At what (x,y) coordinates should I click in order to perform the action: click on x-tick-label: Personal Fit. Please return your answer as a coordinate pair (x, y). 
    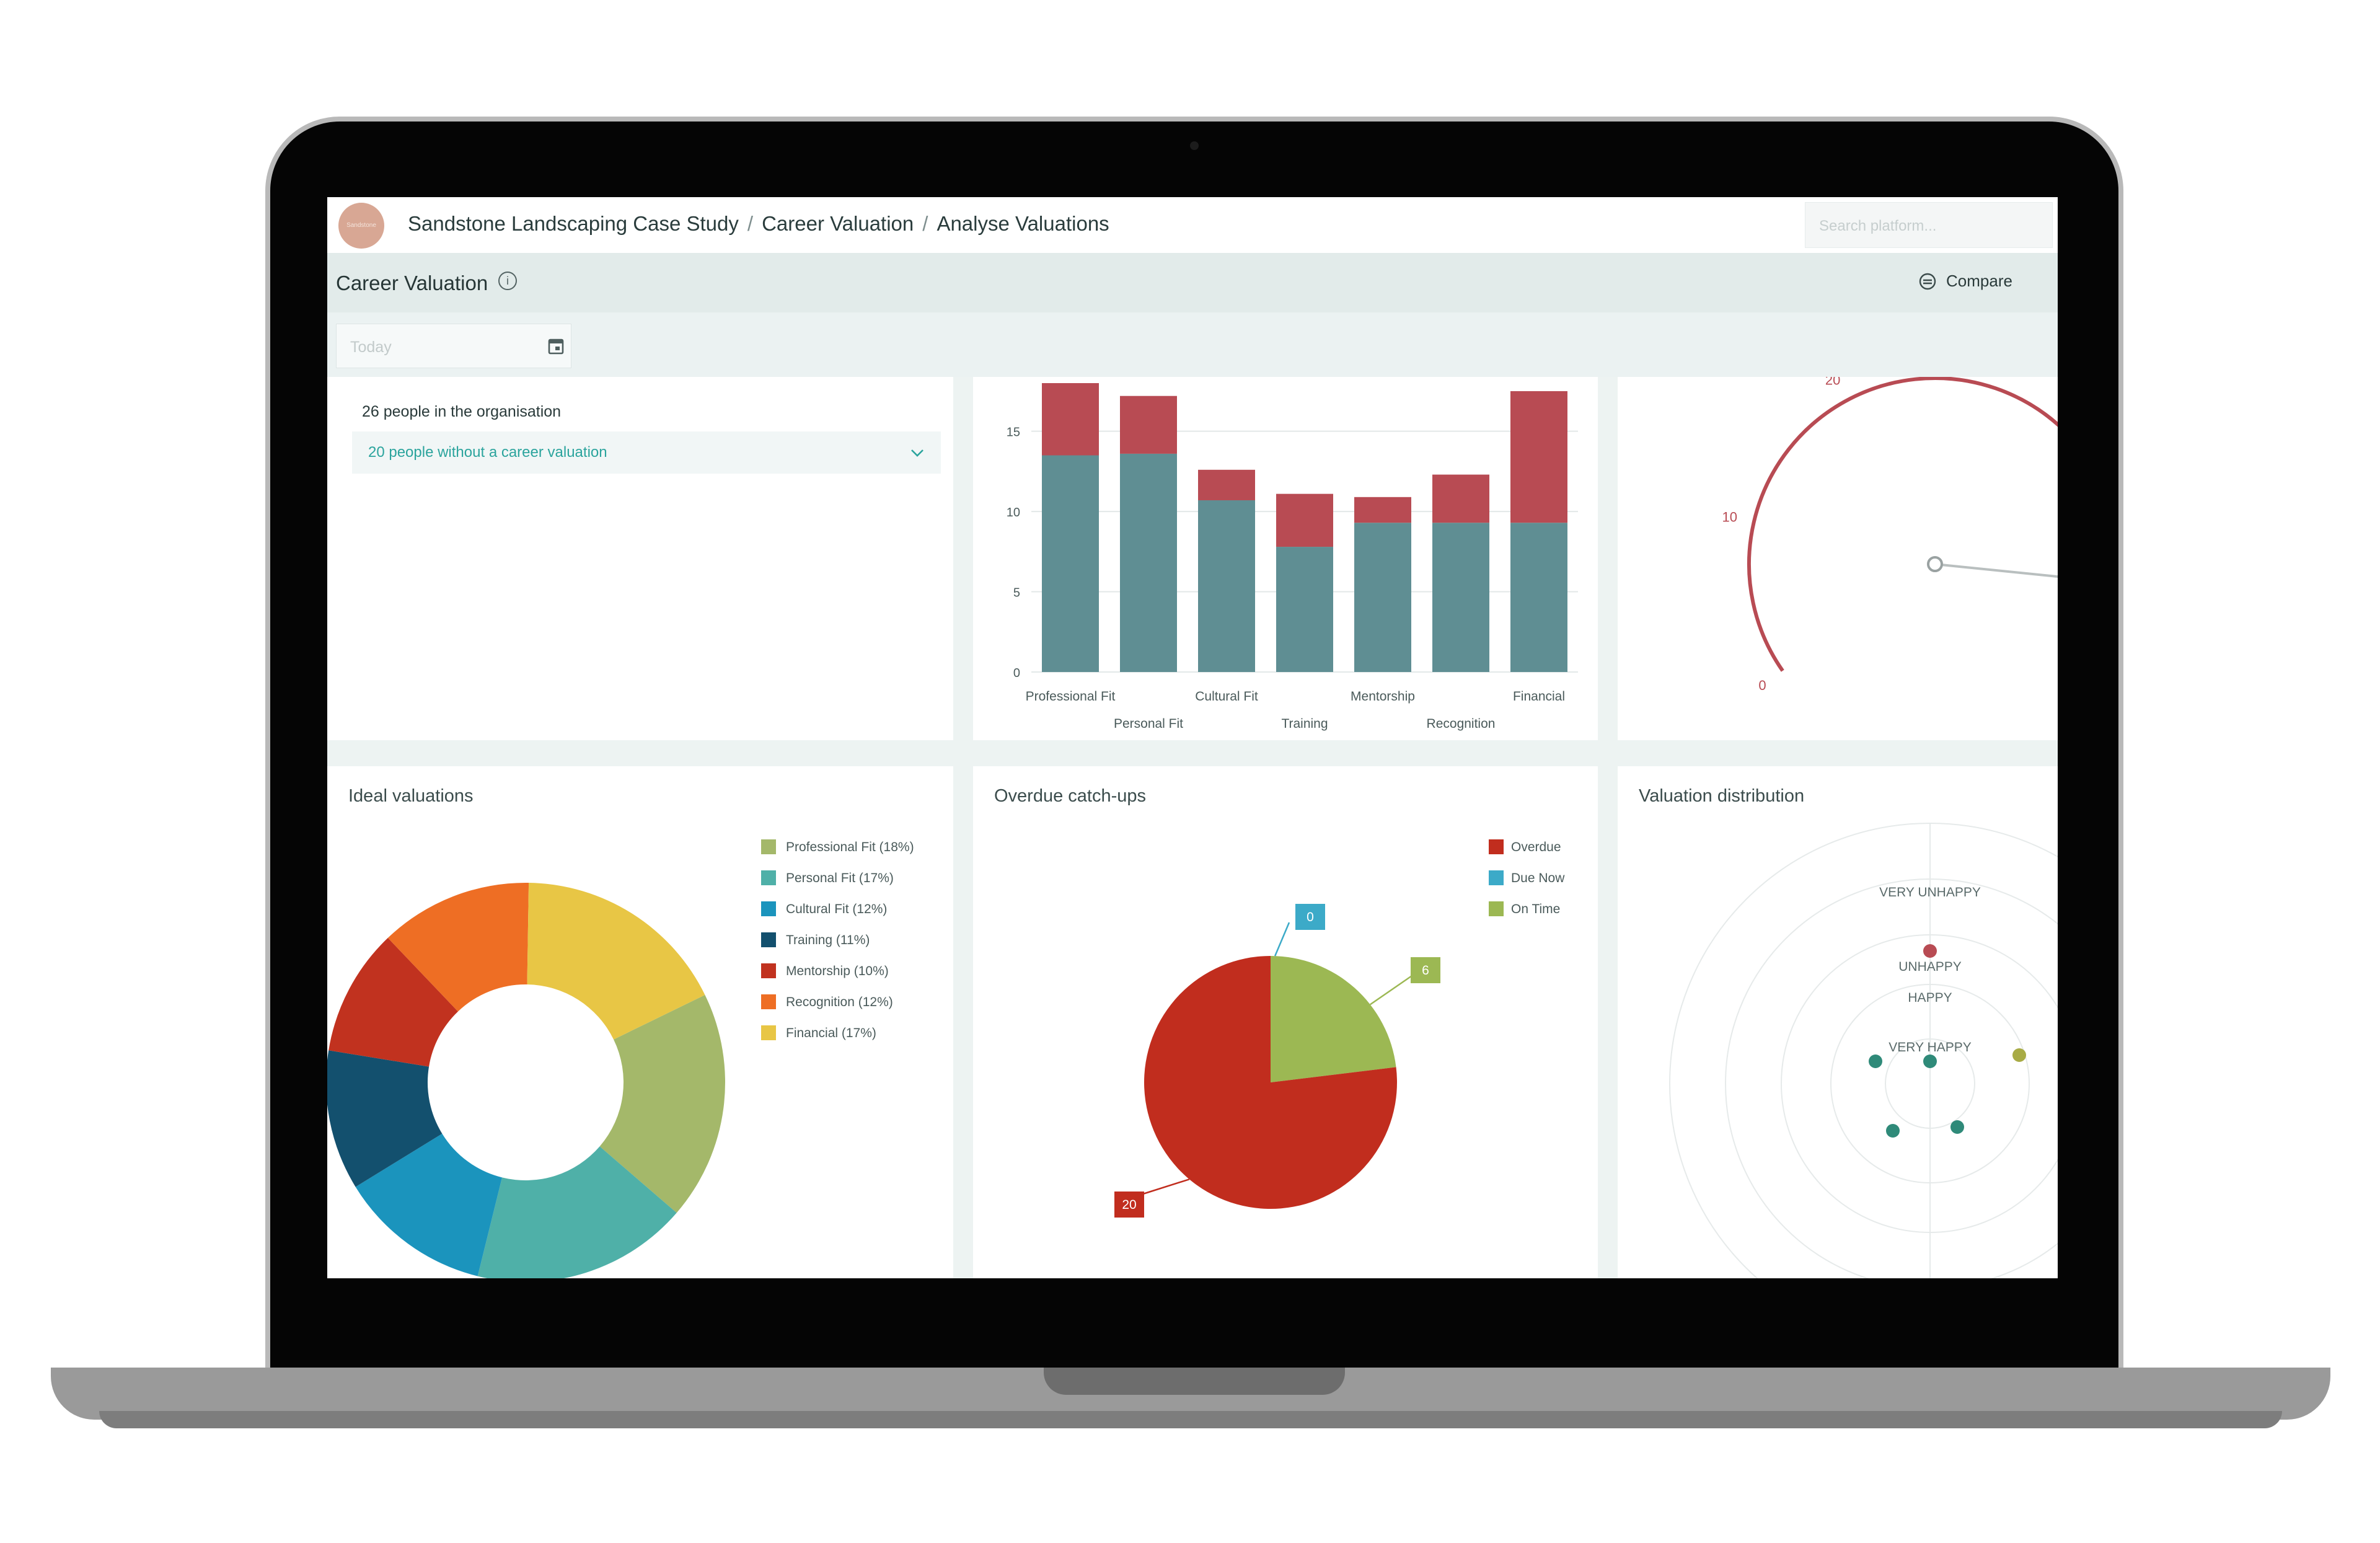
    Looking at the image, I should click on (1148, 724).